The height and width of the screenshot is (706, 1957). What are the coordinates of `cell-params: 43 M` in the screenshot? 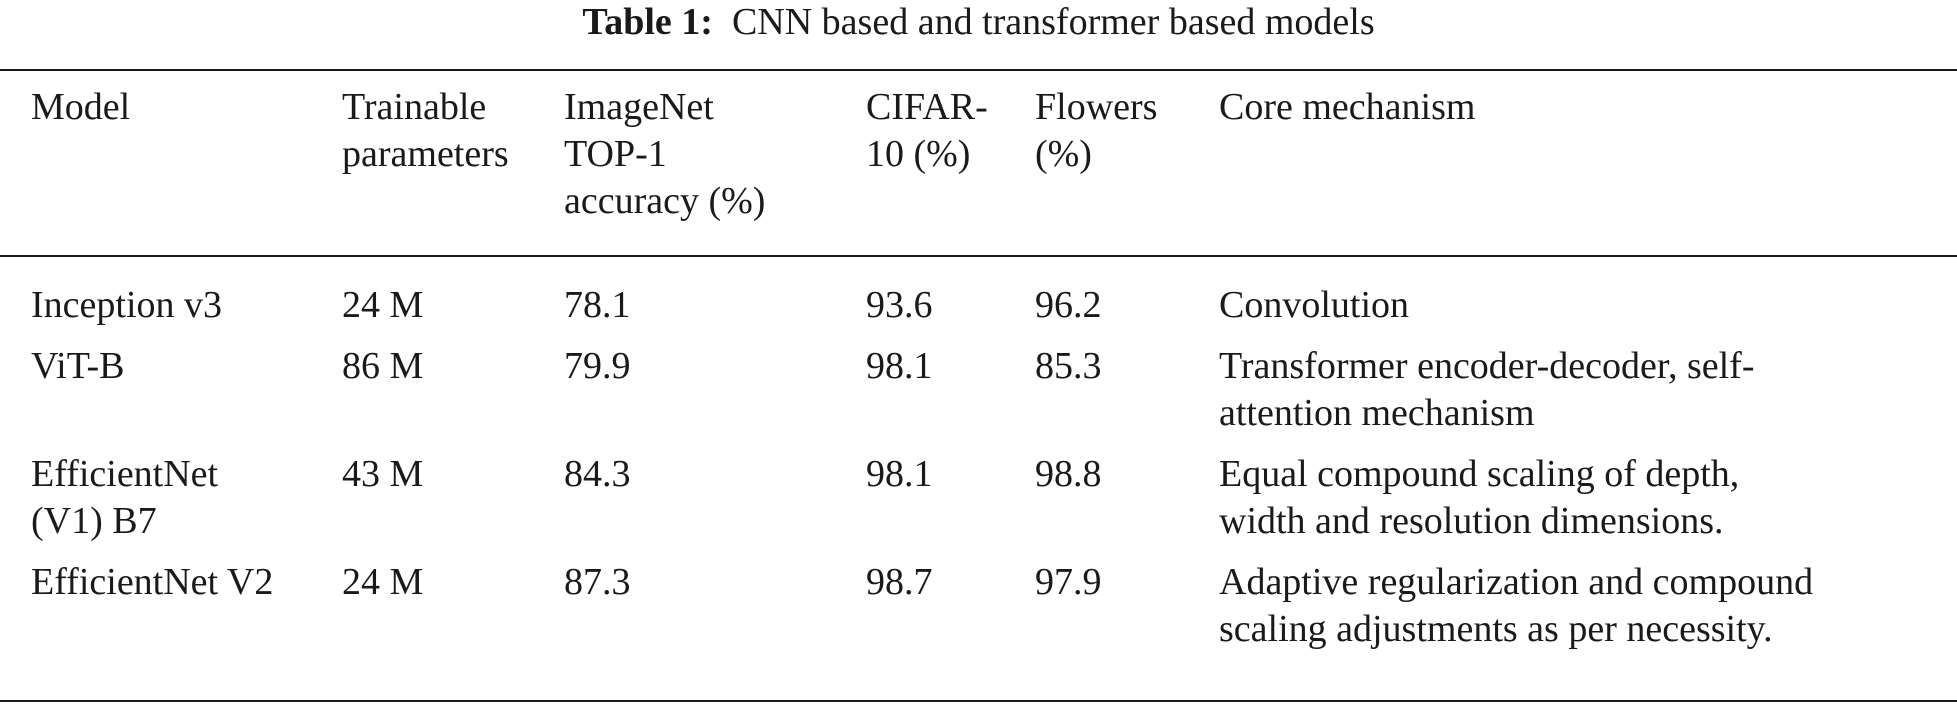 It's located at (383, 474).